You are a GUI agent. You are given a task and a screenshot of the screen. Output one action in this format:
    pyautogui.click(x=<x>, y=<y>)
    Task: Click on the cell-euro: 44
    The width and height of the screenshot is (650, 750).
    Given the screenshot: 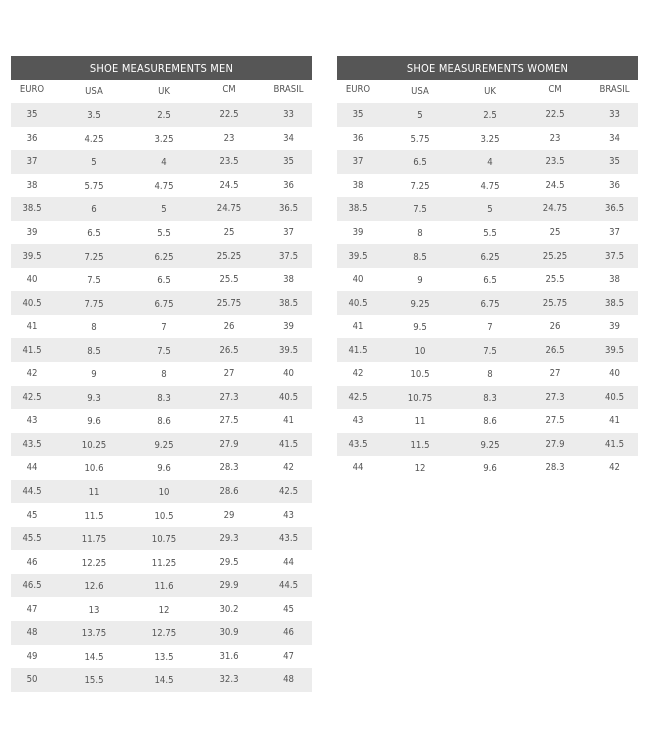 What is the action you would take?
    pyautogui.click(x=32, y=468)
    